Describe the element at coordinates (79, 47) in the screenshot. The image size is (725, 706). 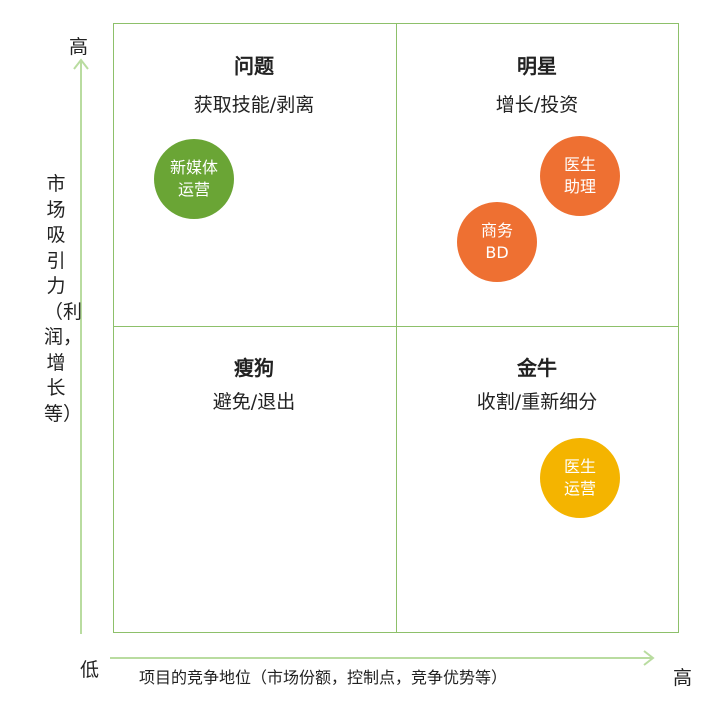
I see `y-axis-high-label: 高` at that location.